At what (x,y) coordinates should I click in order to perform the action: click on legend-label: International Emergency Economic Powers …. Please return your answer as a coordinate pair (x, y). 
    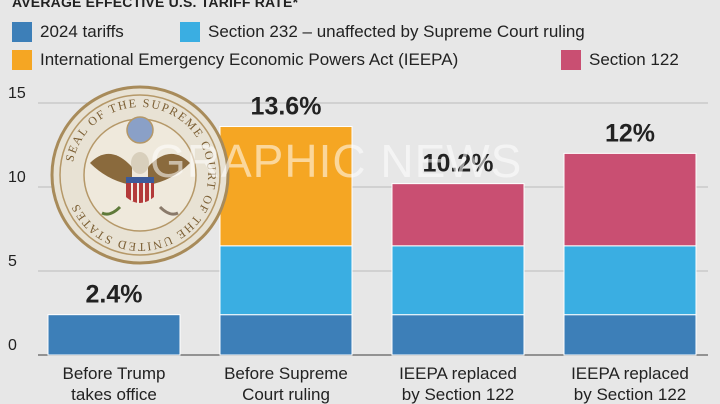
    Looking at the image, I should click on (249, 59).